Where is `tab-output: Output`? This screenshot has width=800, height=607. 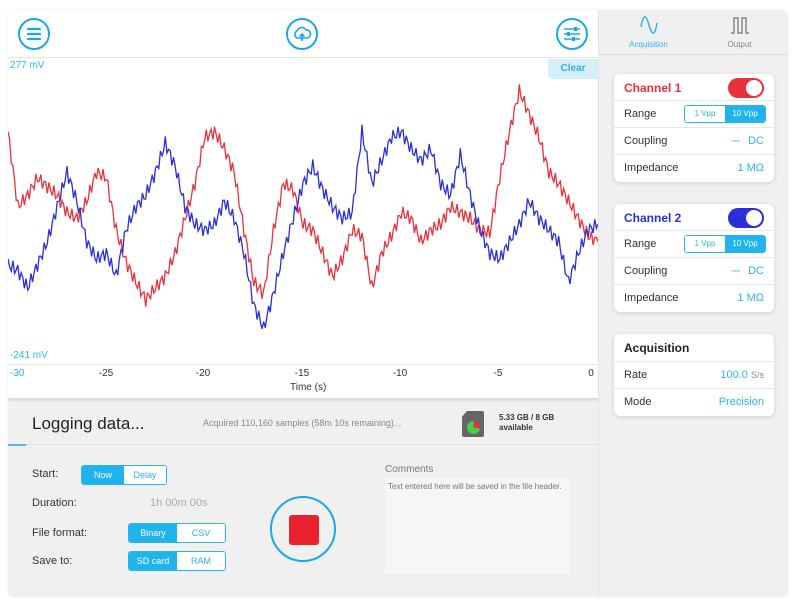
tab-output: Output is located at coordinates (739, 32).